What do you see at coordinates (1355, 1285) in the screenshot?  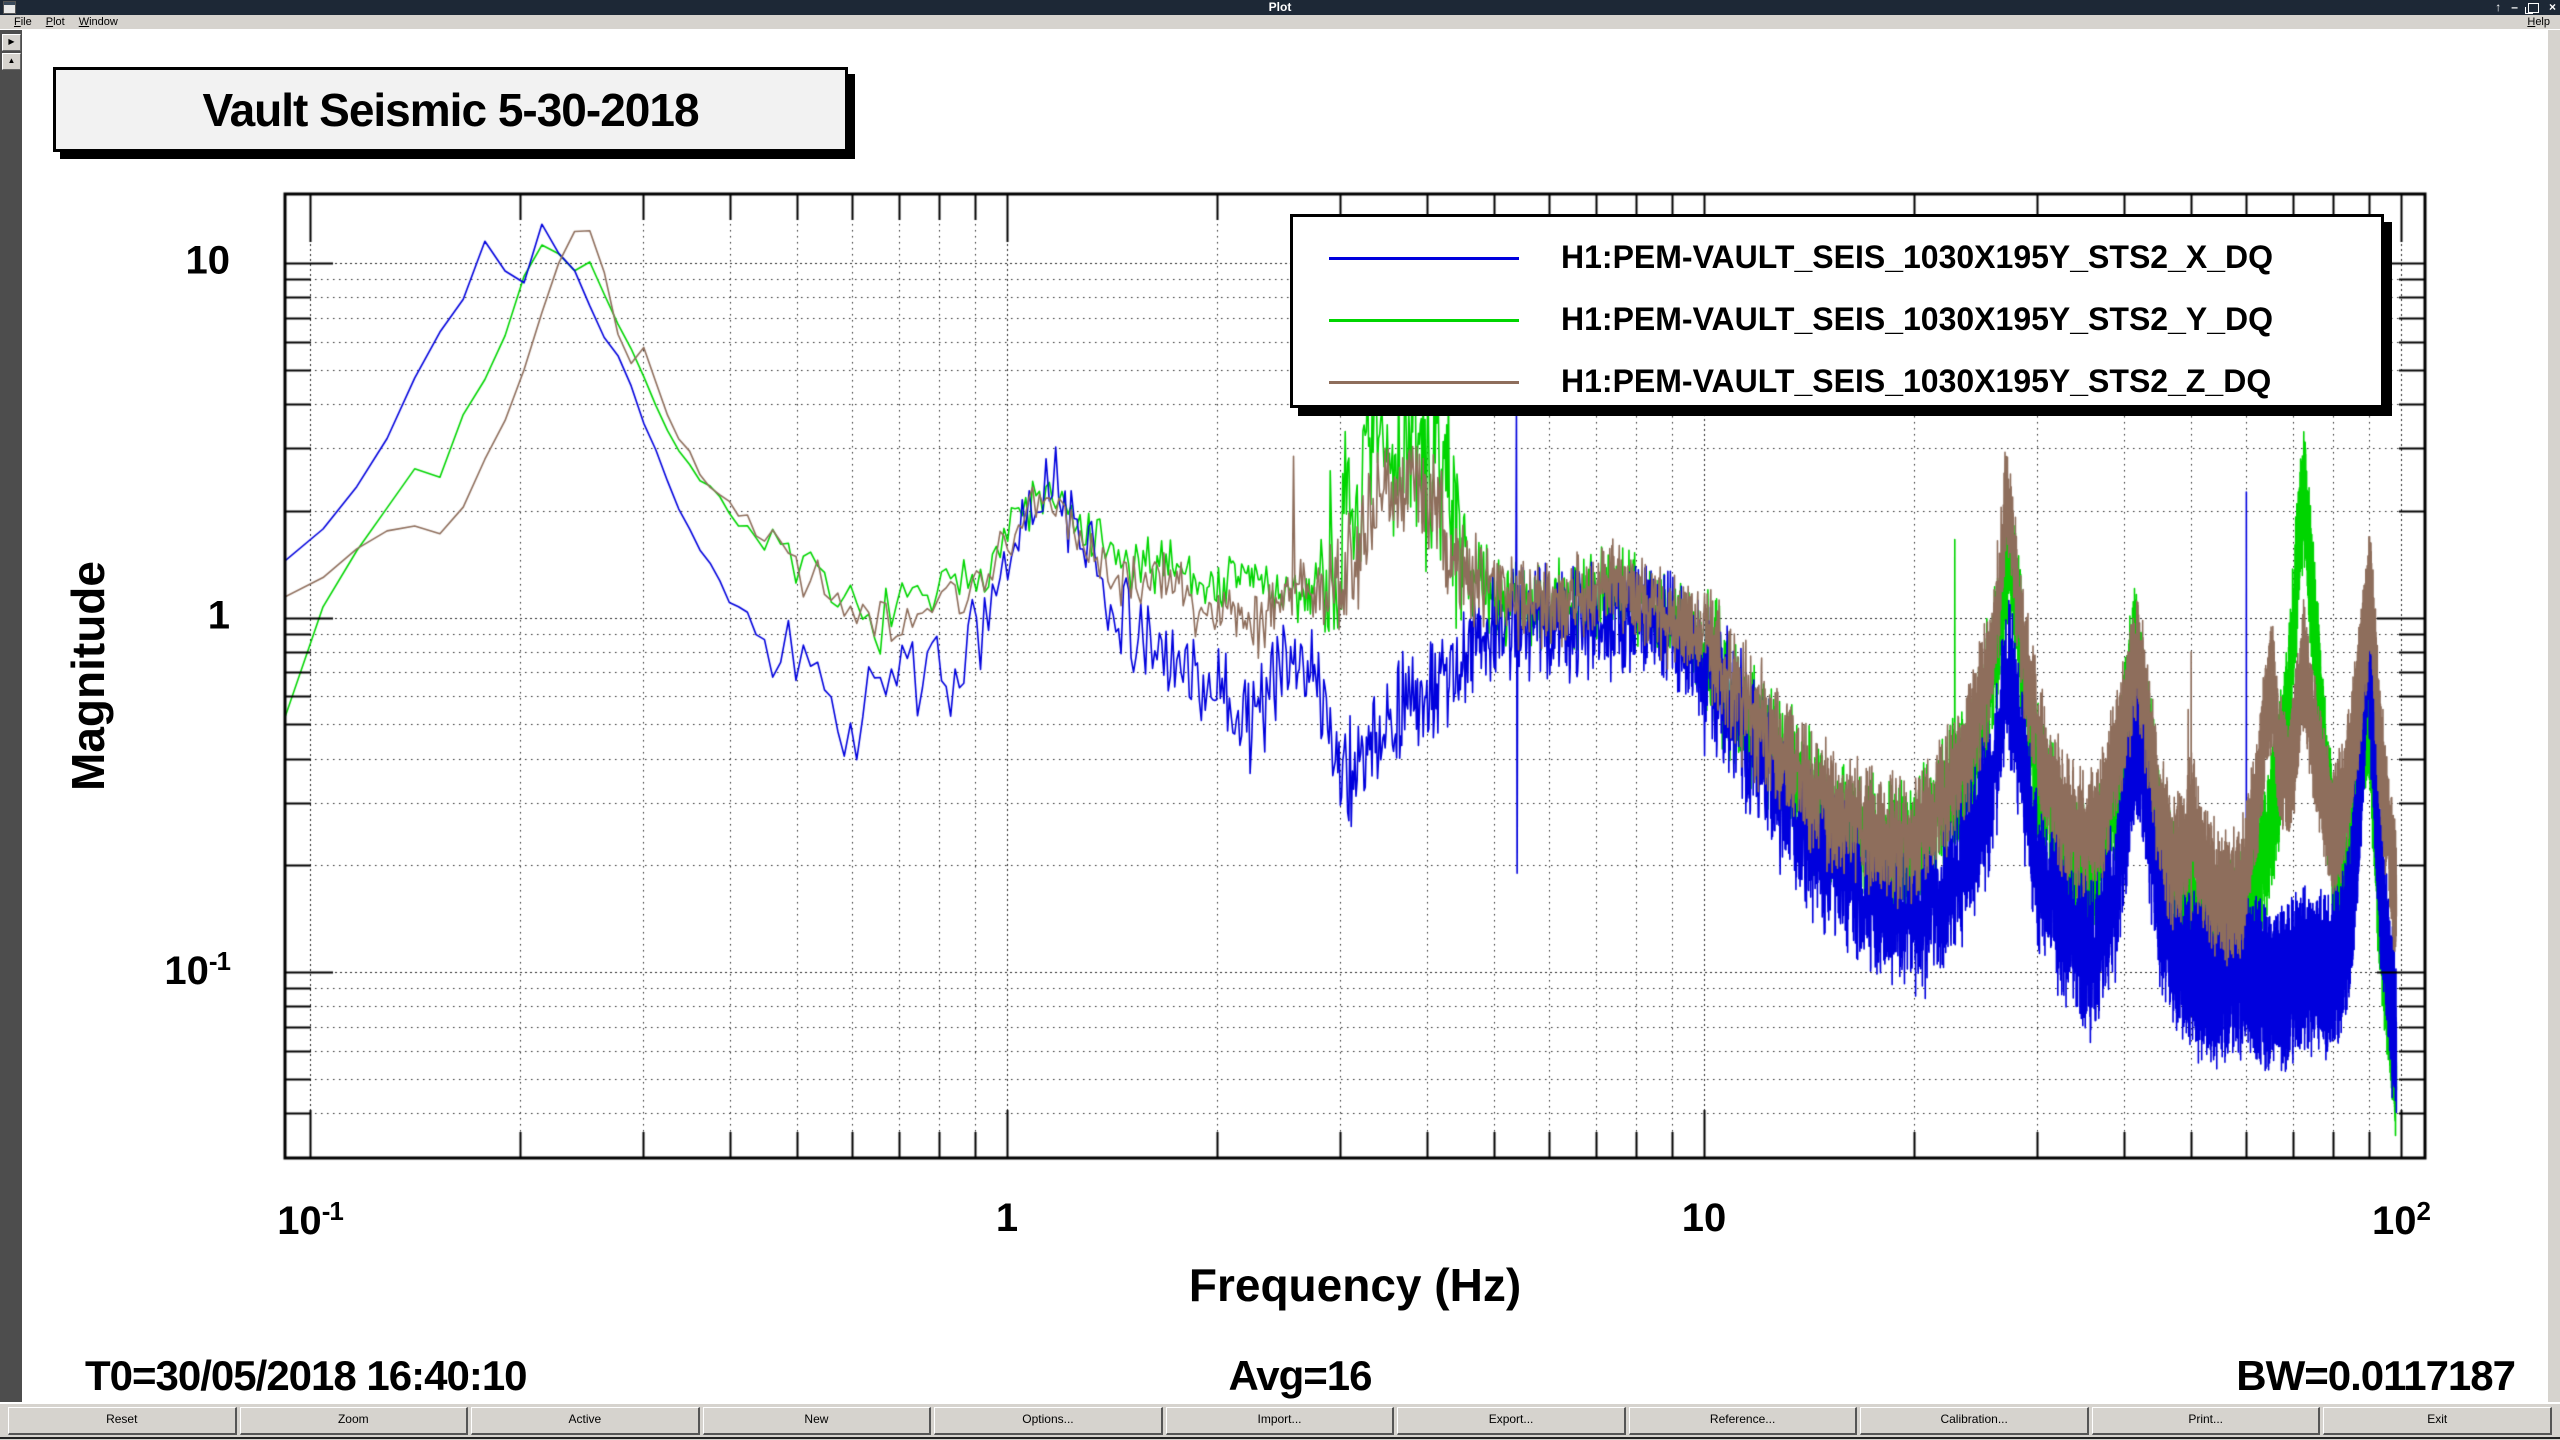 I see `x-axis-label: Frequency (Hz)` at bounding box center [1355, 1285].